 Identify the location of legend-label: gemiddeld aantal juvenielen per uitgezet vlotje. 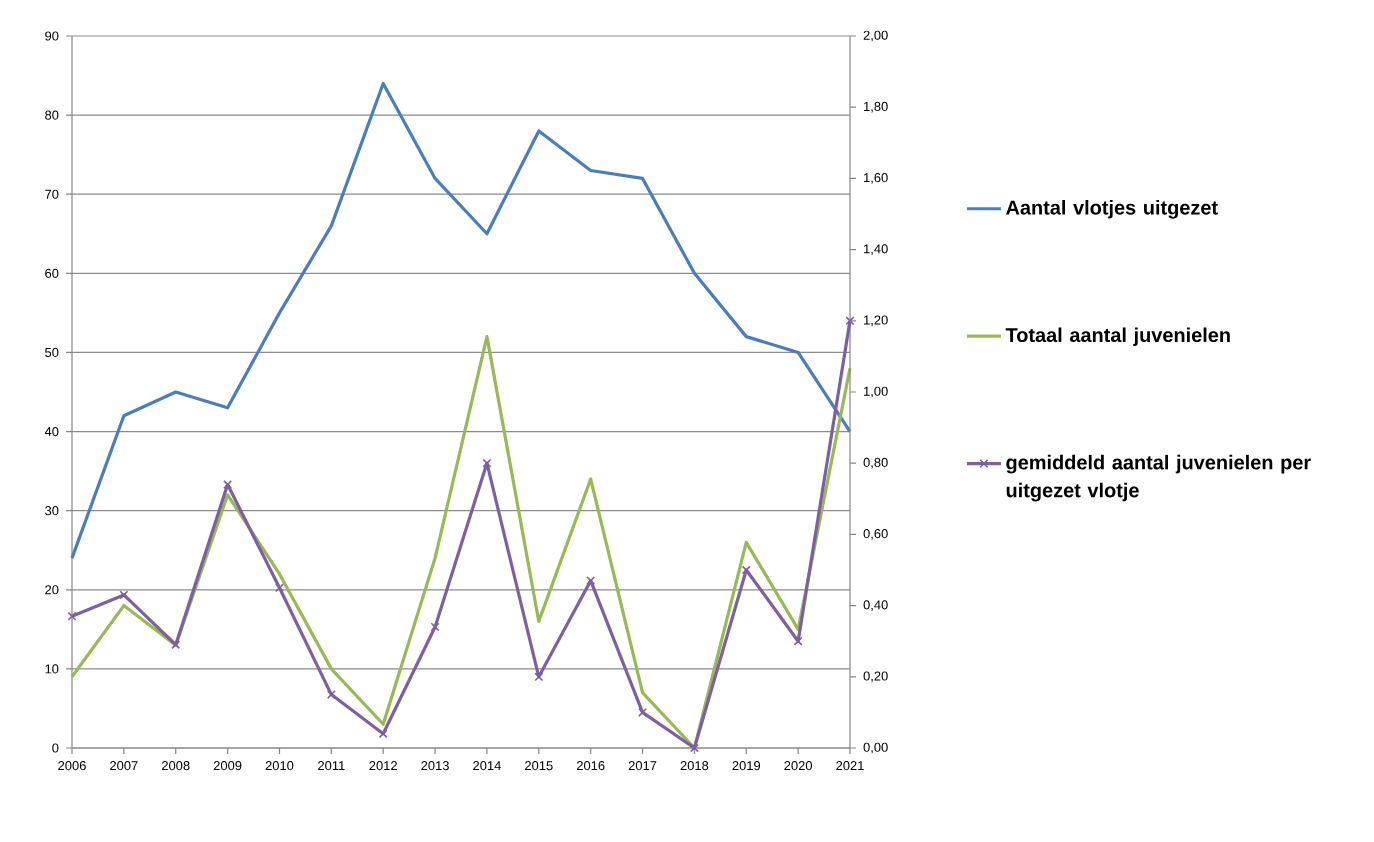
(1158, 478).